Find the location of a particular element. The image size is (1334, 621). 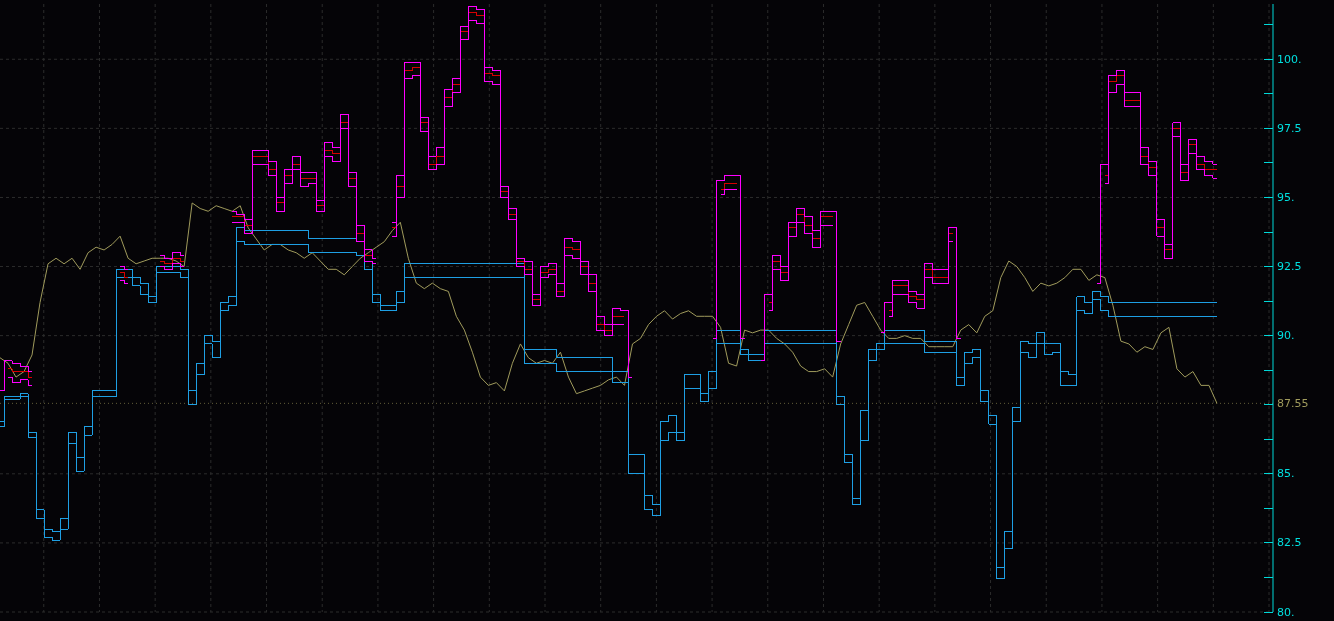

y-tick-label: 80. is located at coordinates (1286, 612).